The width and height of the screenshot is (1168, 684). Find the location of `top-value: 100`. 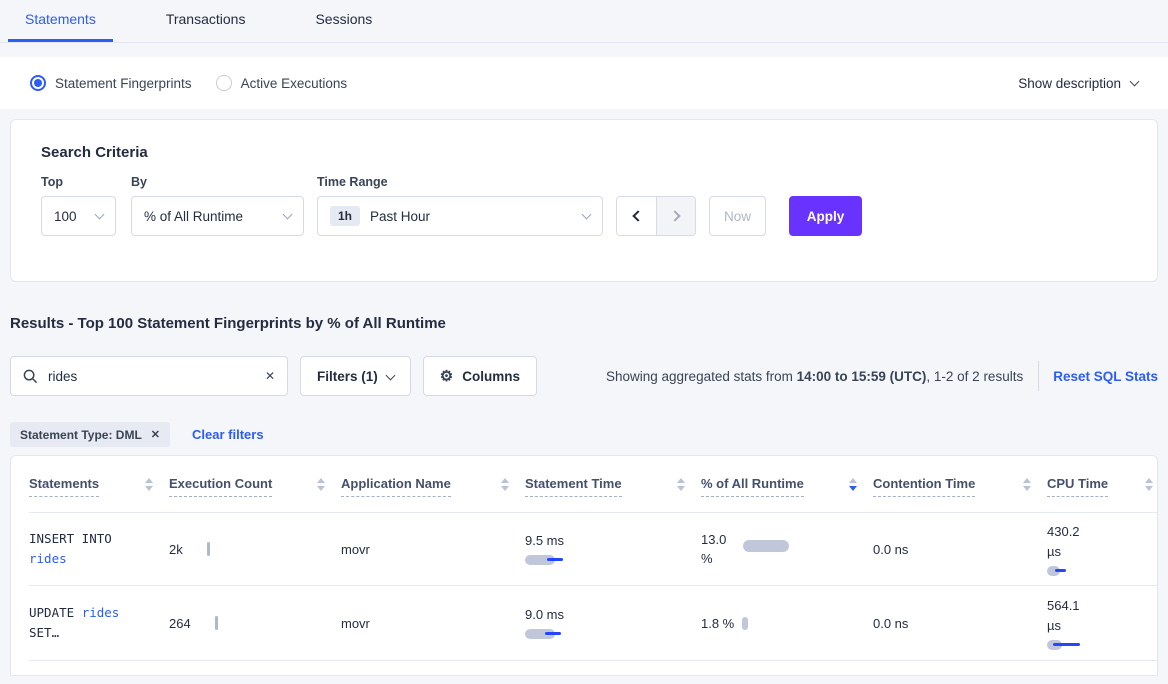

top-value: 100 is located at coordinates (65, 216).